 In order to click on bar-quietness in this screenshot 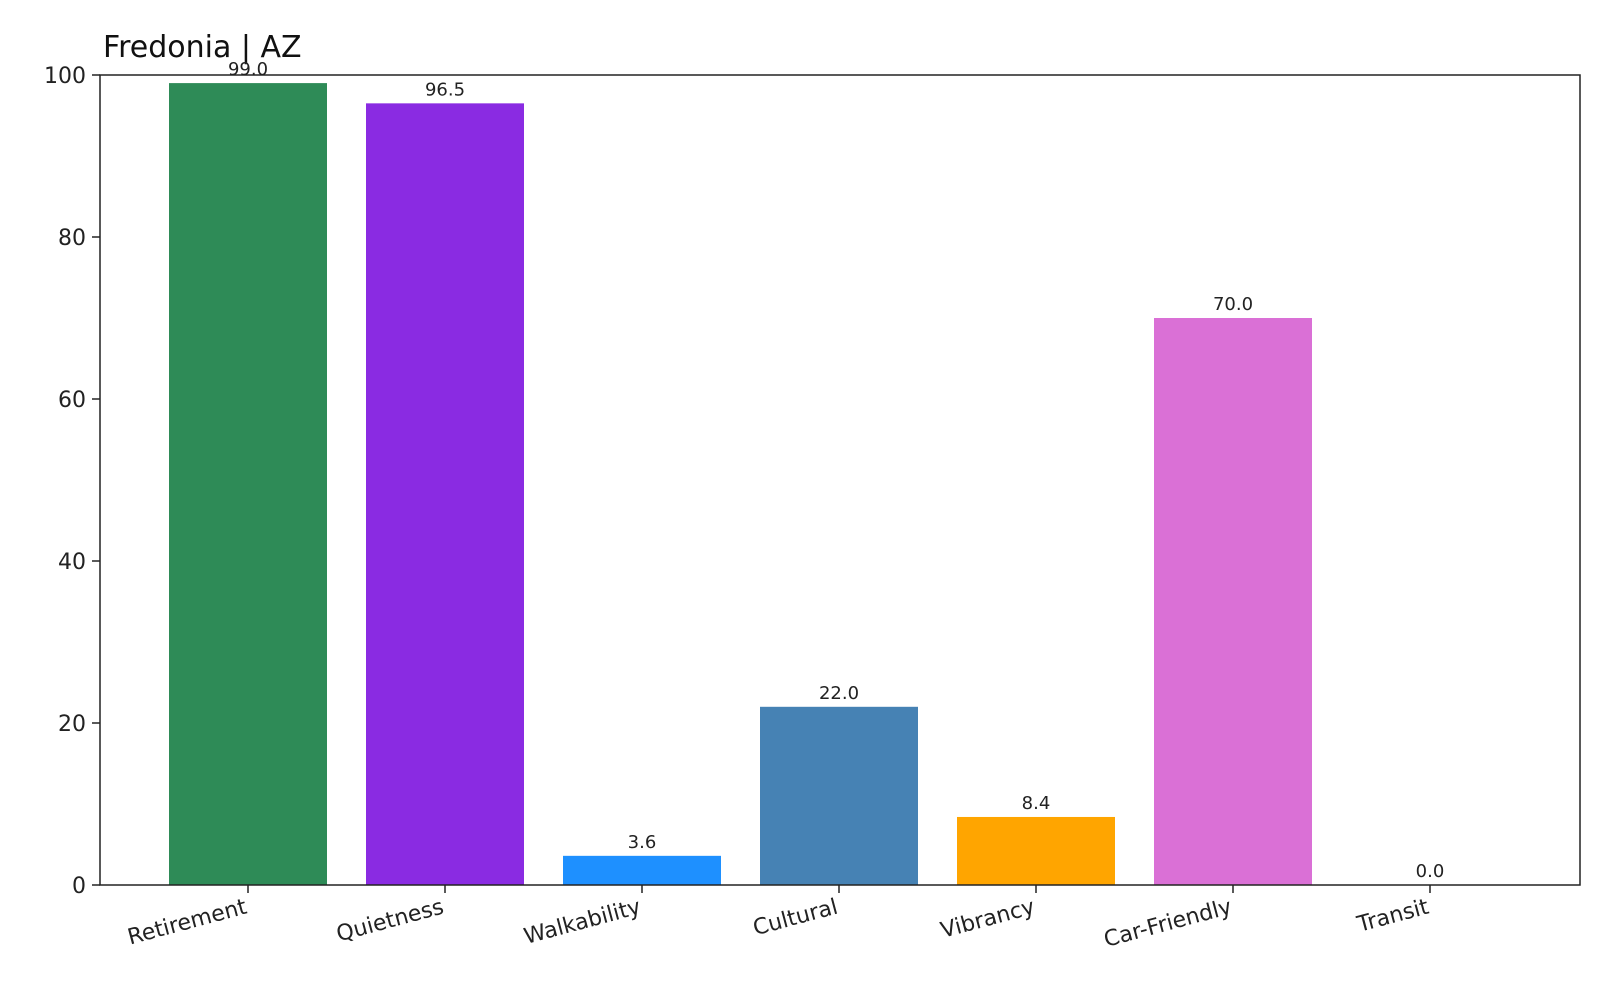, I will do `click(445, 494)`.